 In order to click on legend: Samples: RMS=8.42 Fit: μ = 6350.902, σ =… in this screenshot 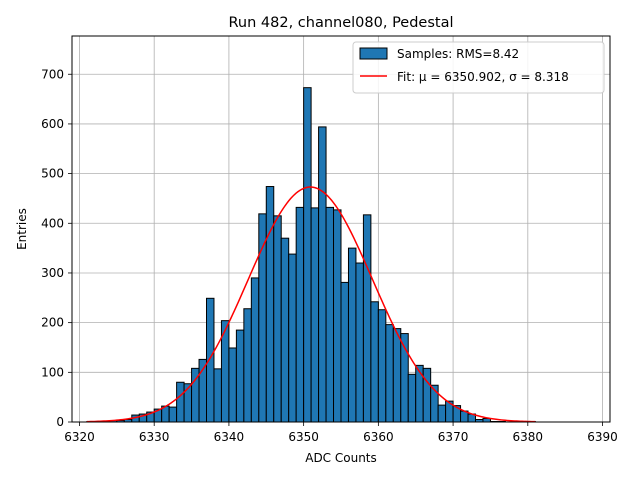, I will do `click(478, 67)`.